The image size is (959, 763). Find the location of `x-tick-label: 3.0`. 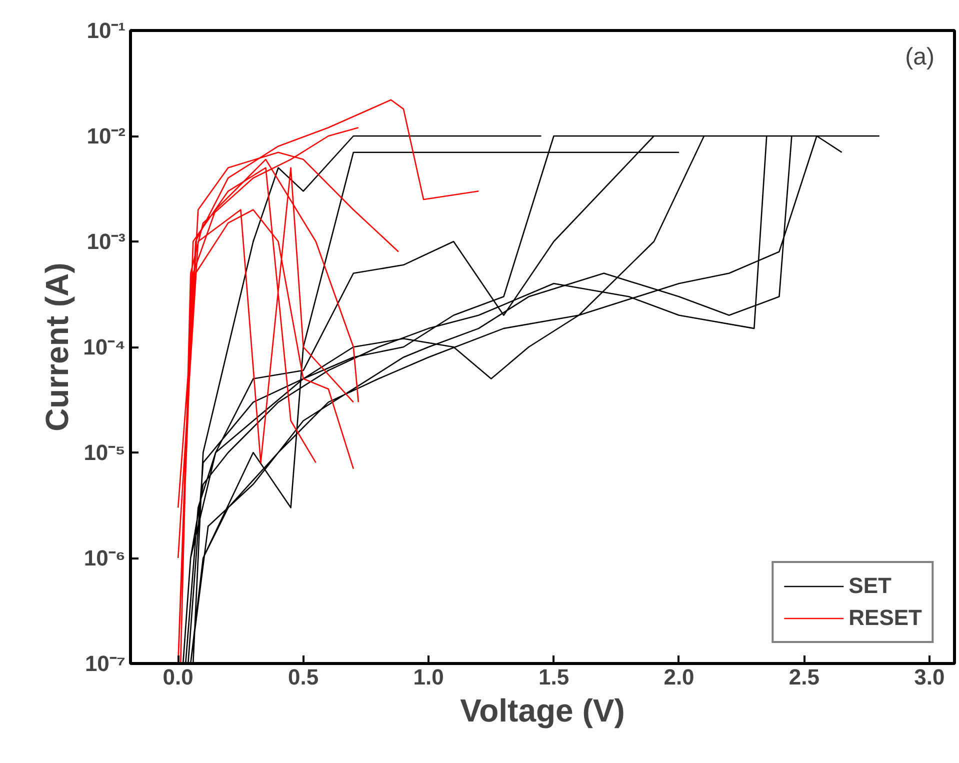

x-tick-label: 3.0 is located at coordinates (929, 677).